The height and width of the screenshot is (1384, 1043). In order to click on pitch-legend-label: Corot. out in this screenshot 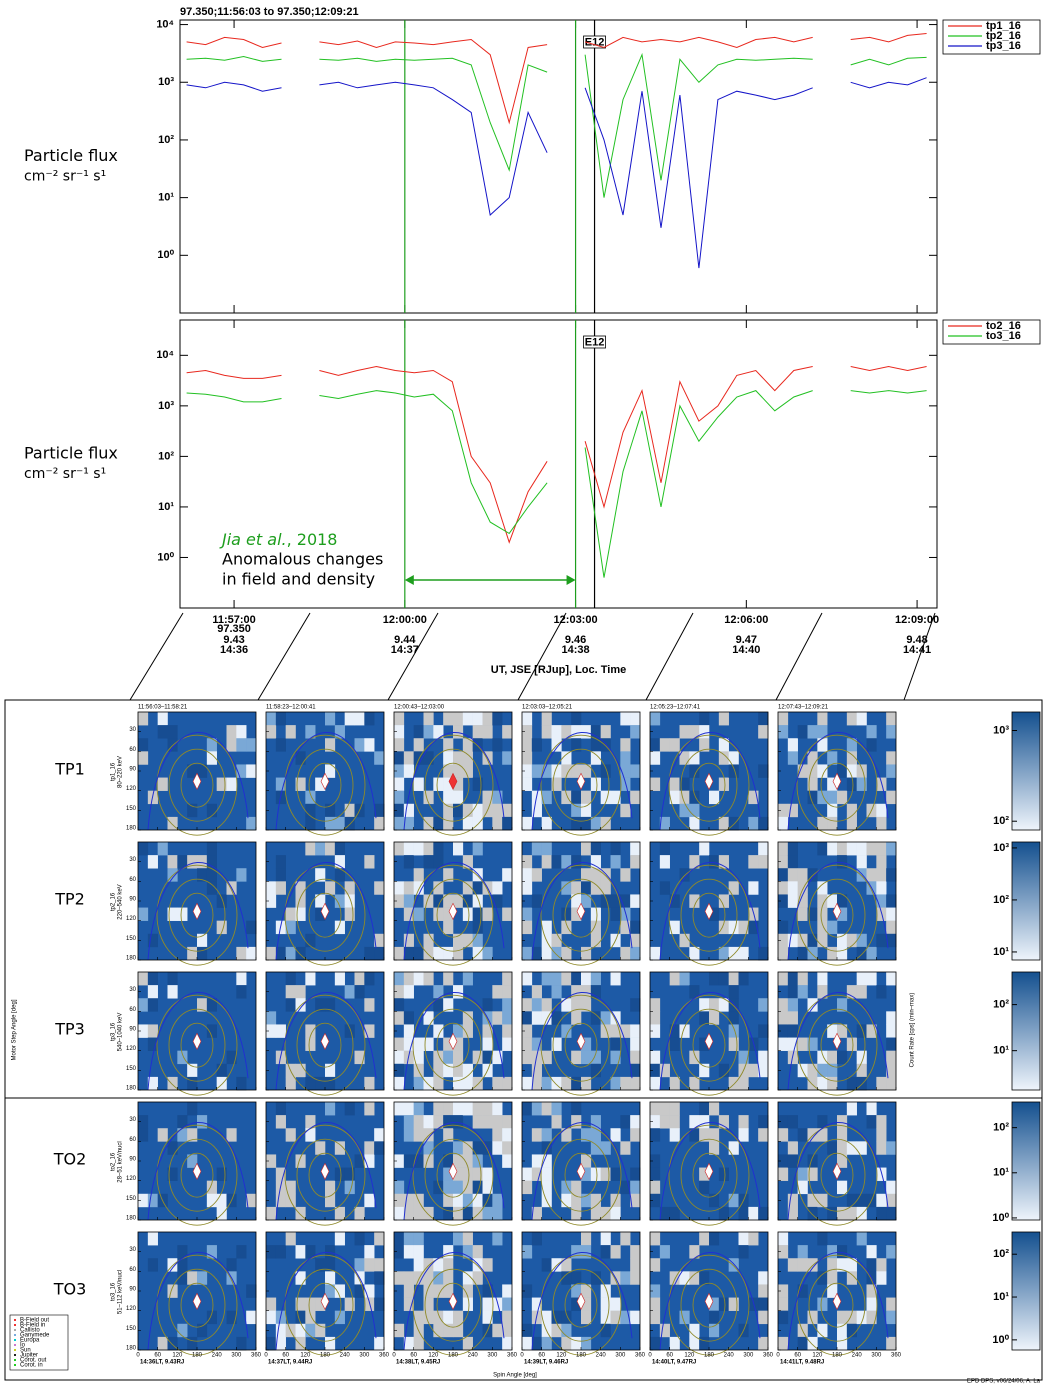, I will do `click(33, 1361)`.